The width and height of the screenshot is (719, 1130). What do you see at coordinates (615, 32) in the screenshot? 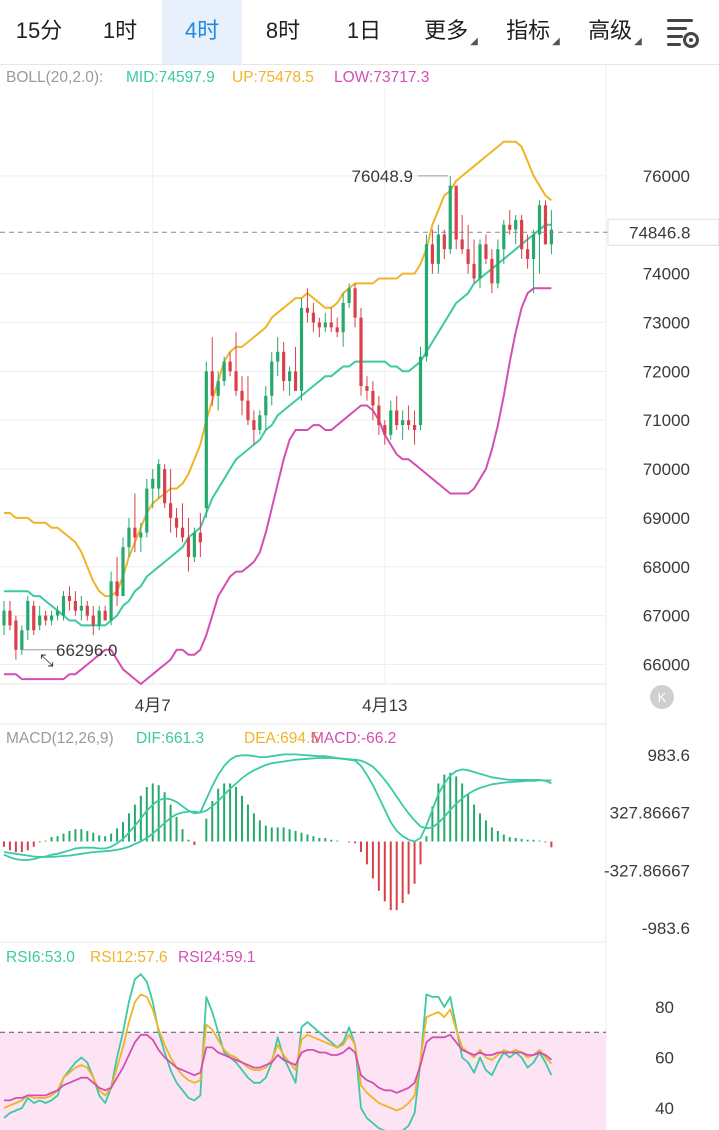
I see `tab-8: 高级 ◢` at bounding box center [615, 32].